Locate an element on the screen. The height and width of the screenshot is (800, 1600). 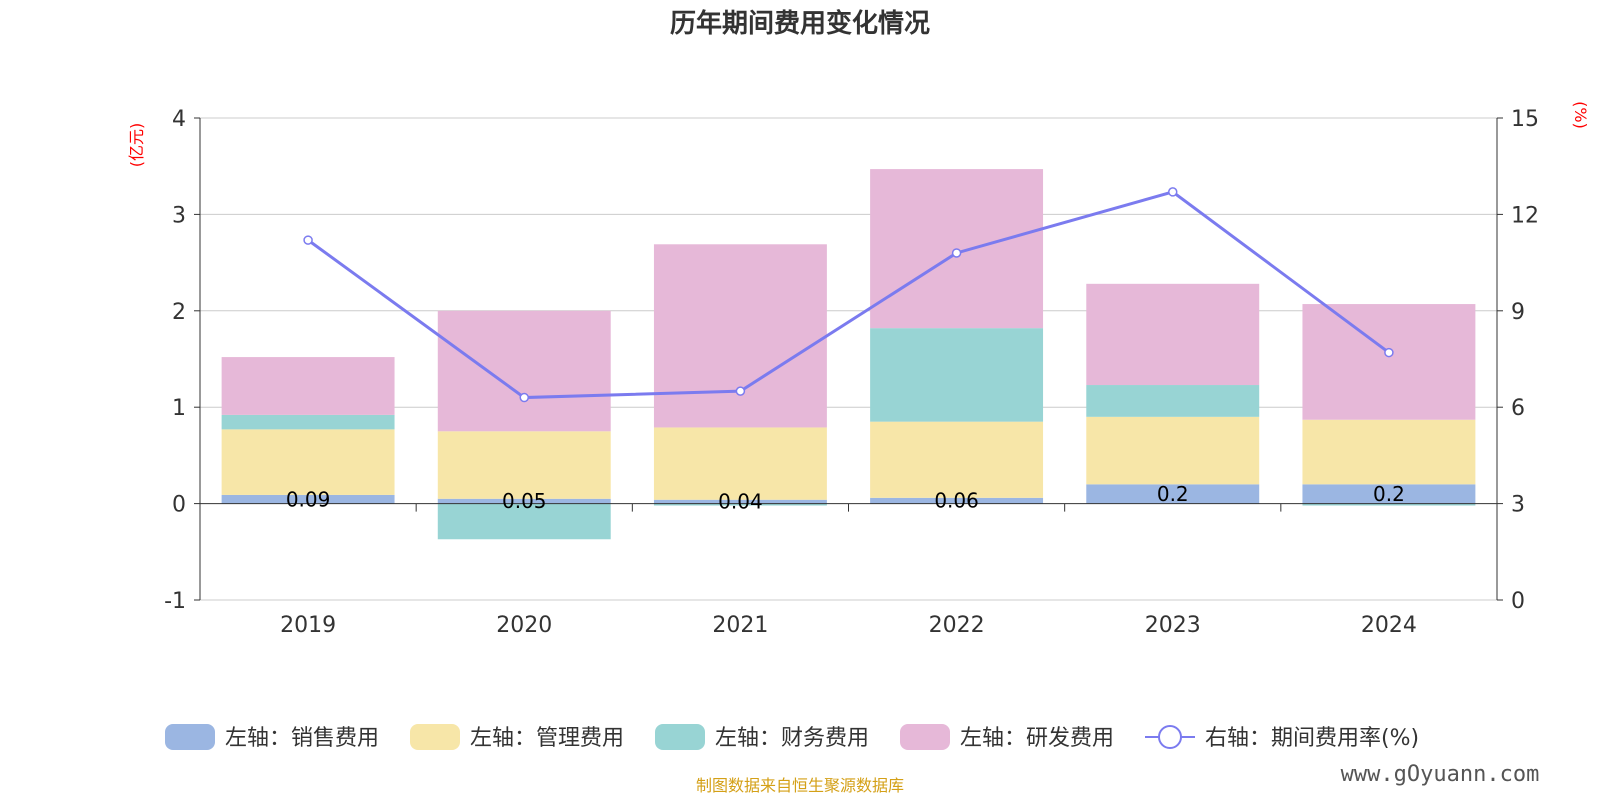
left-tick-label: 1 is located at coordinates (179, 408).